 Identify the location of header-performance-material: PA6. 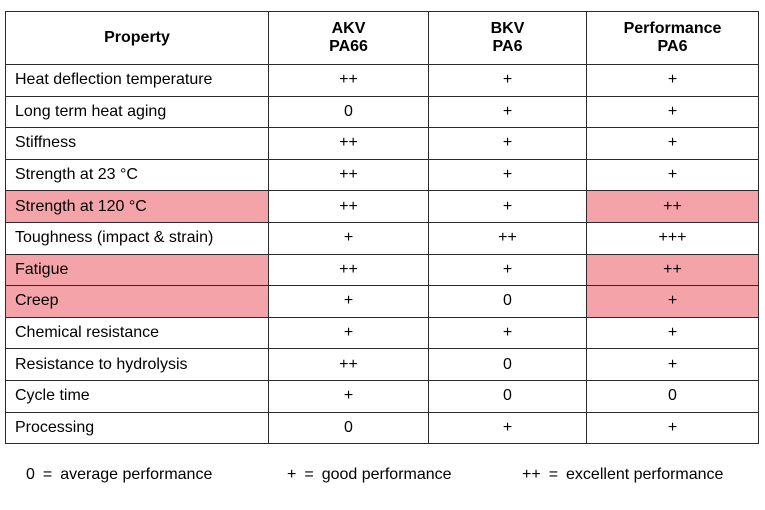
(672, 46).